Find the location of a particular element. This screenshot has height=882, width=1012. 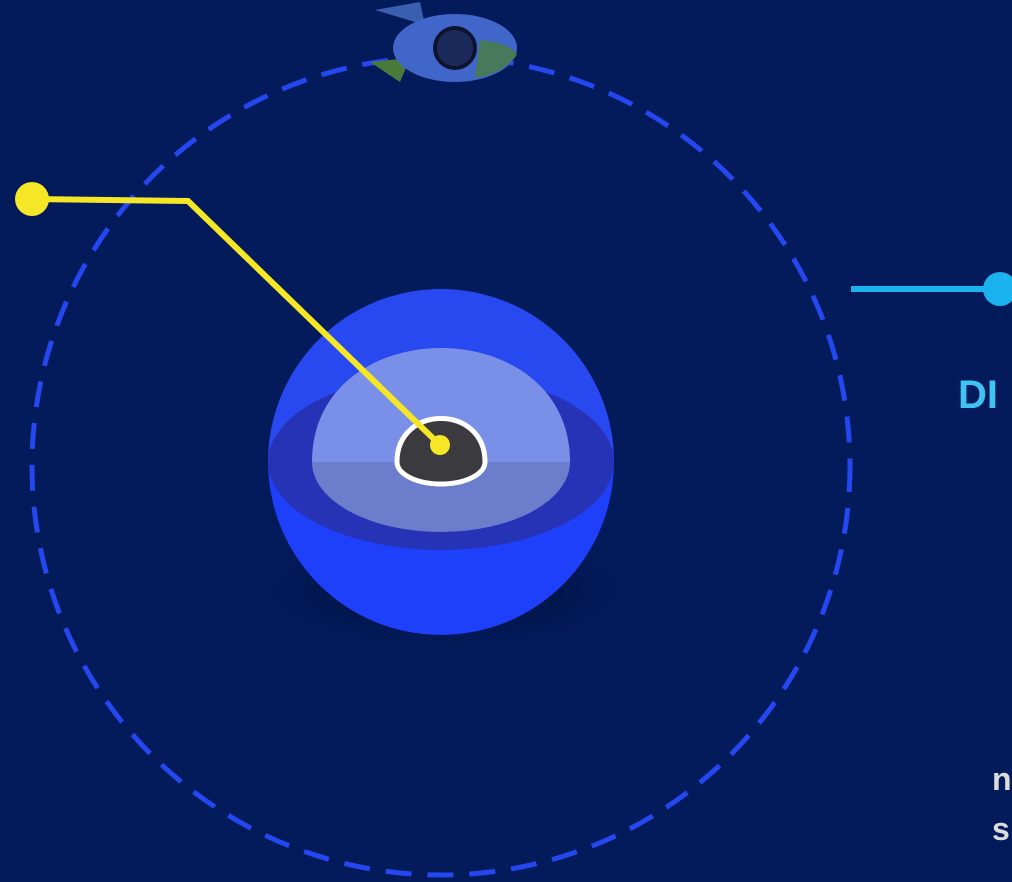

pointer-end is located at coordinates (440, 445).